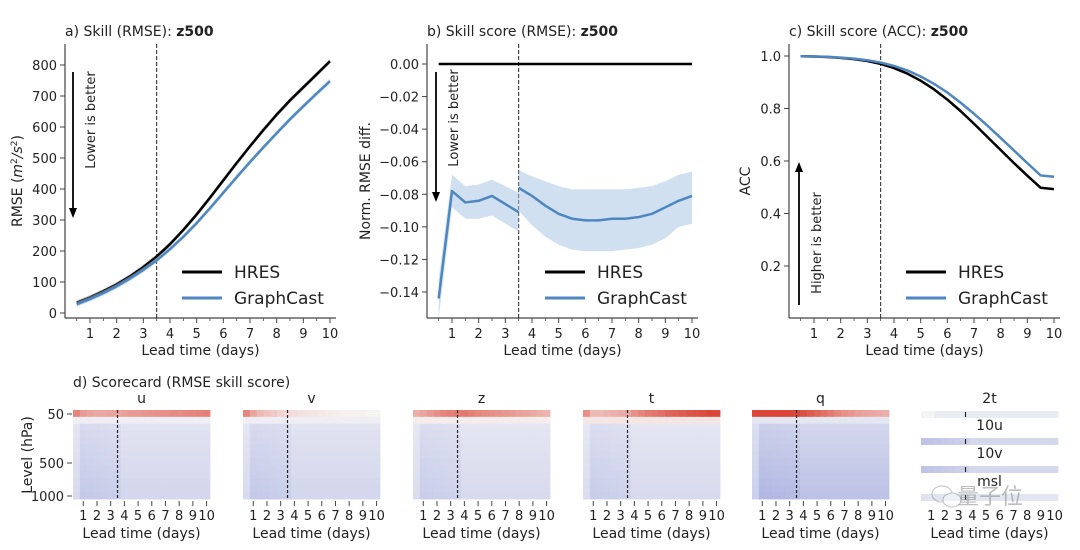  I want to click on x-tick-label: 1, so click(423, 516).